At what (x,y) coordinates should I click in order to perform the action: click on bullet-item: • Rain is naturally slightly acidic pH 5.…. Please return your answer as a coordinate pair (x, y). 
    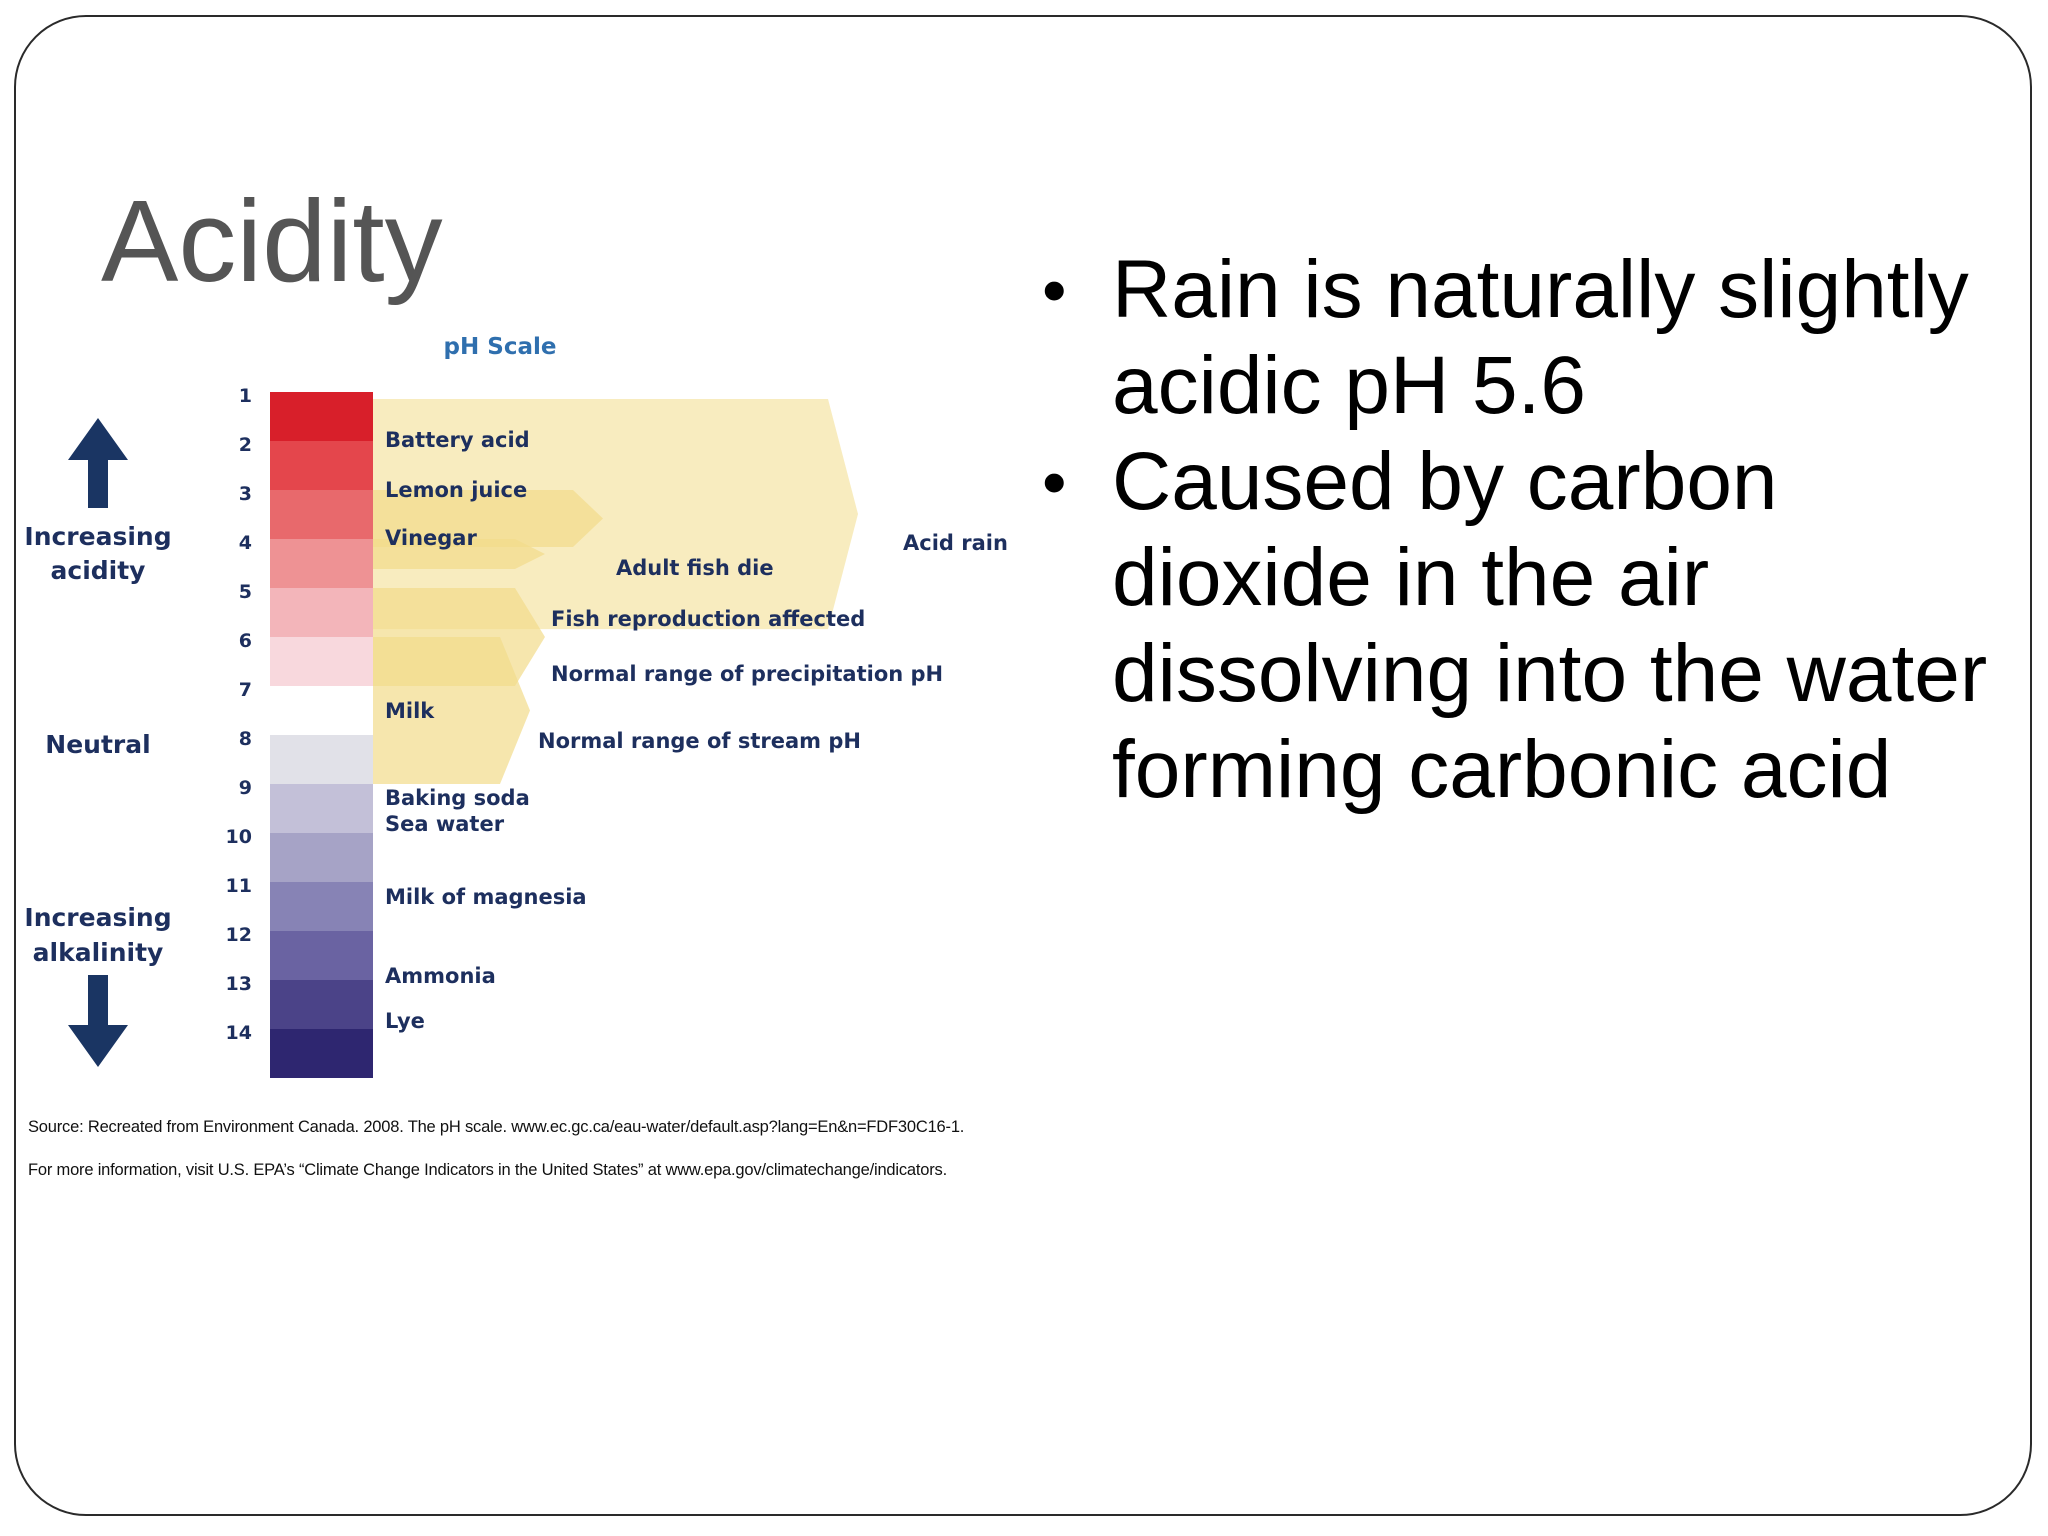
    Looking at the image, I should click on (1530, 338).